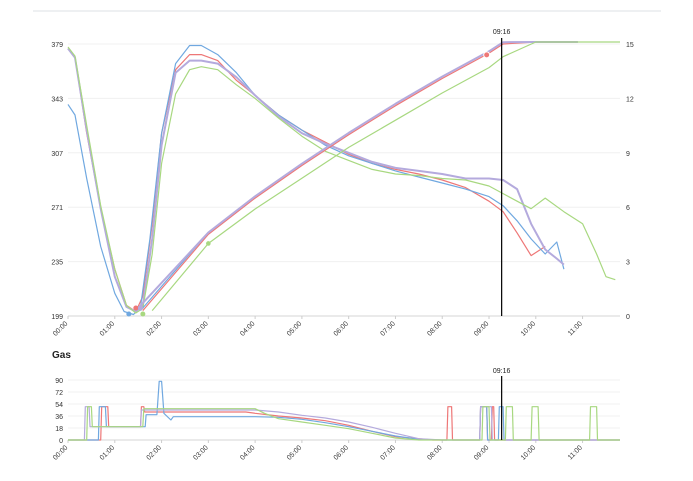 The image size is (693, 481). I want to click on gas-chart-title: Gas, so click(61, 355).